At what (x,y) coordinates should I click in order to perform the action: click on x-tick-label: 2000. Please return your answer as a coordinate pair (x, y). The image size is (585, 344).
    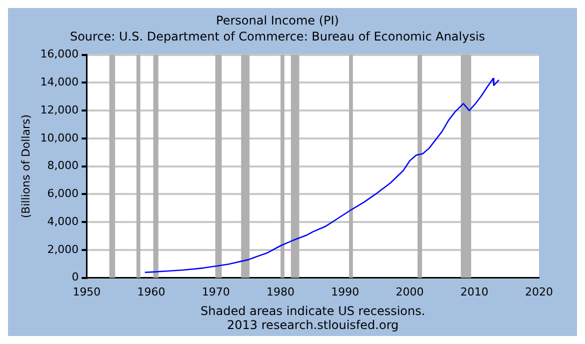
    Looking at the image, I should click on (410, 291).